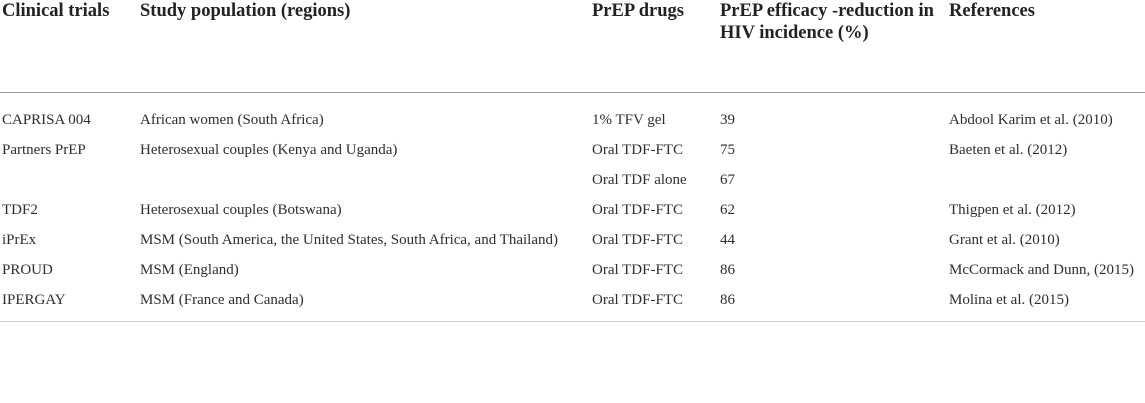 The height and width of the screenshot is (403, 1145). I want to click on cell-population, so click(364, 184).